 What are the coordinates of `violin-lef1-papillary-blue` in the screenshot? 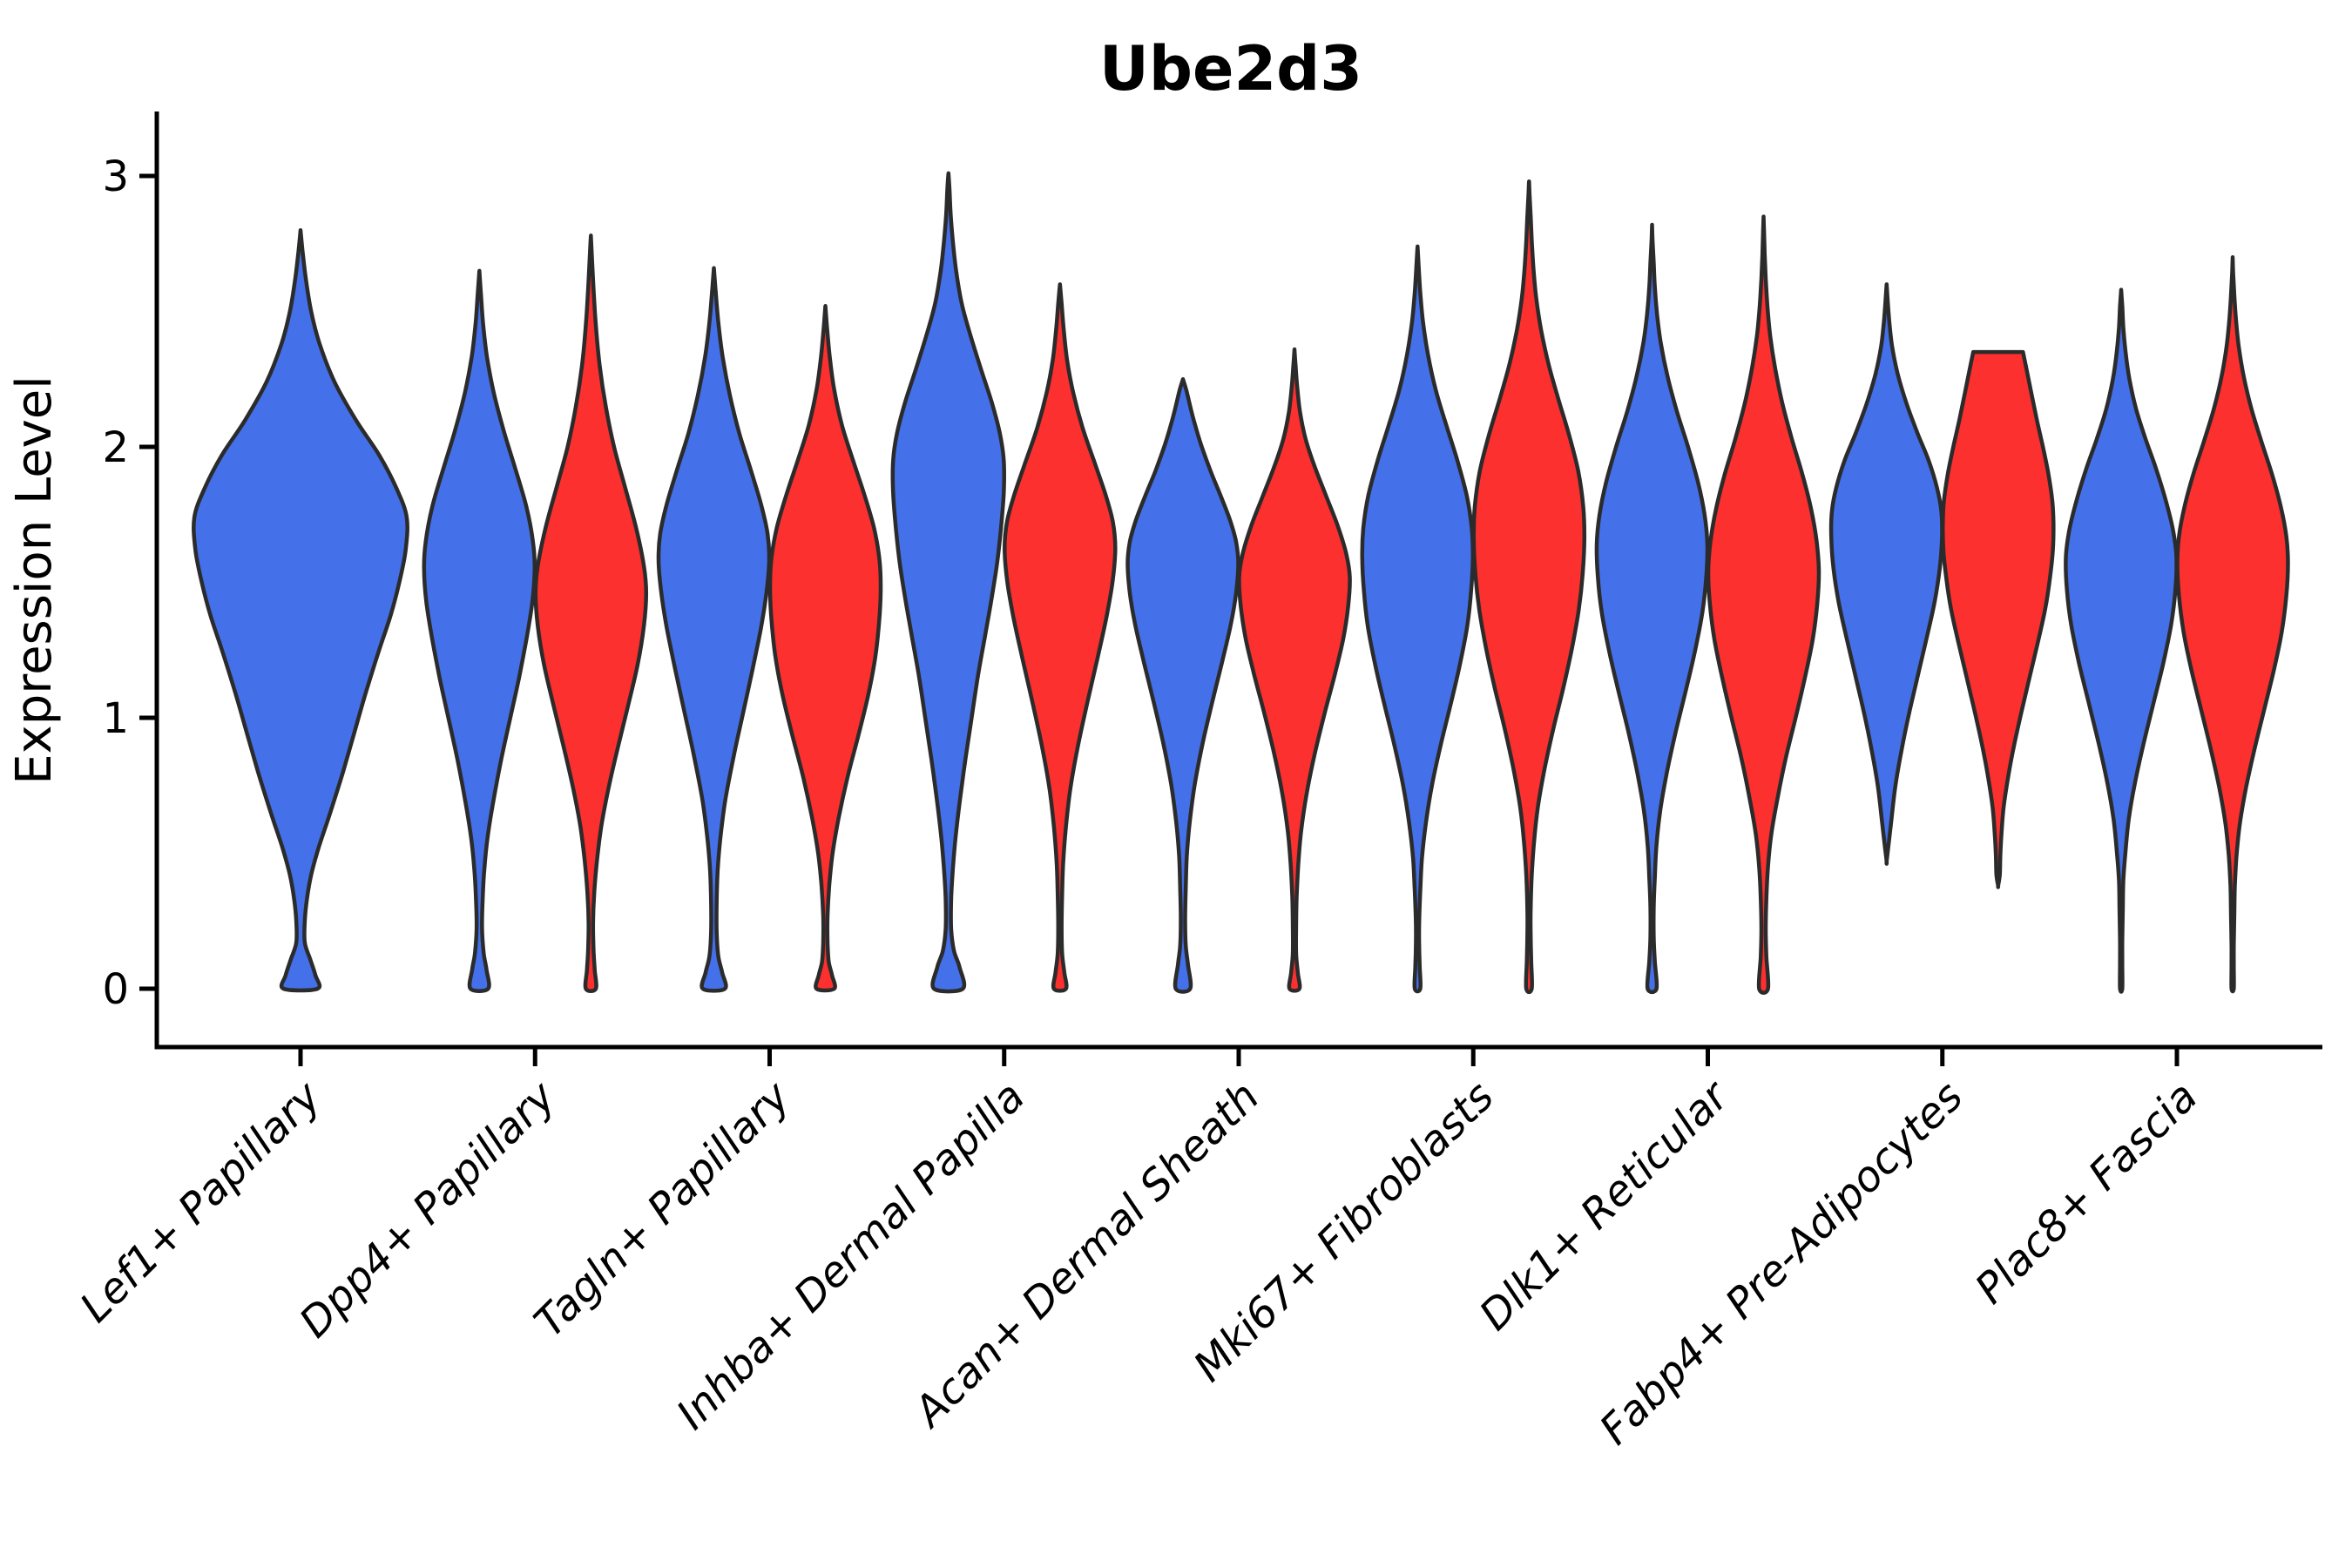 It's located at (300, 610).